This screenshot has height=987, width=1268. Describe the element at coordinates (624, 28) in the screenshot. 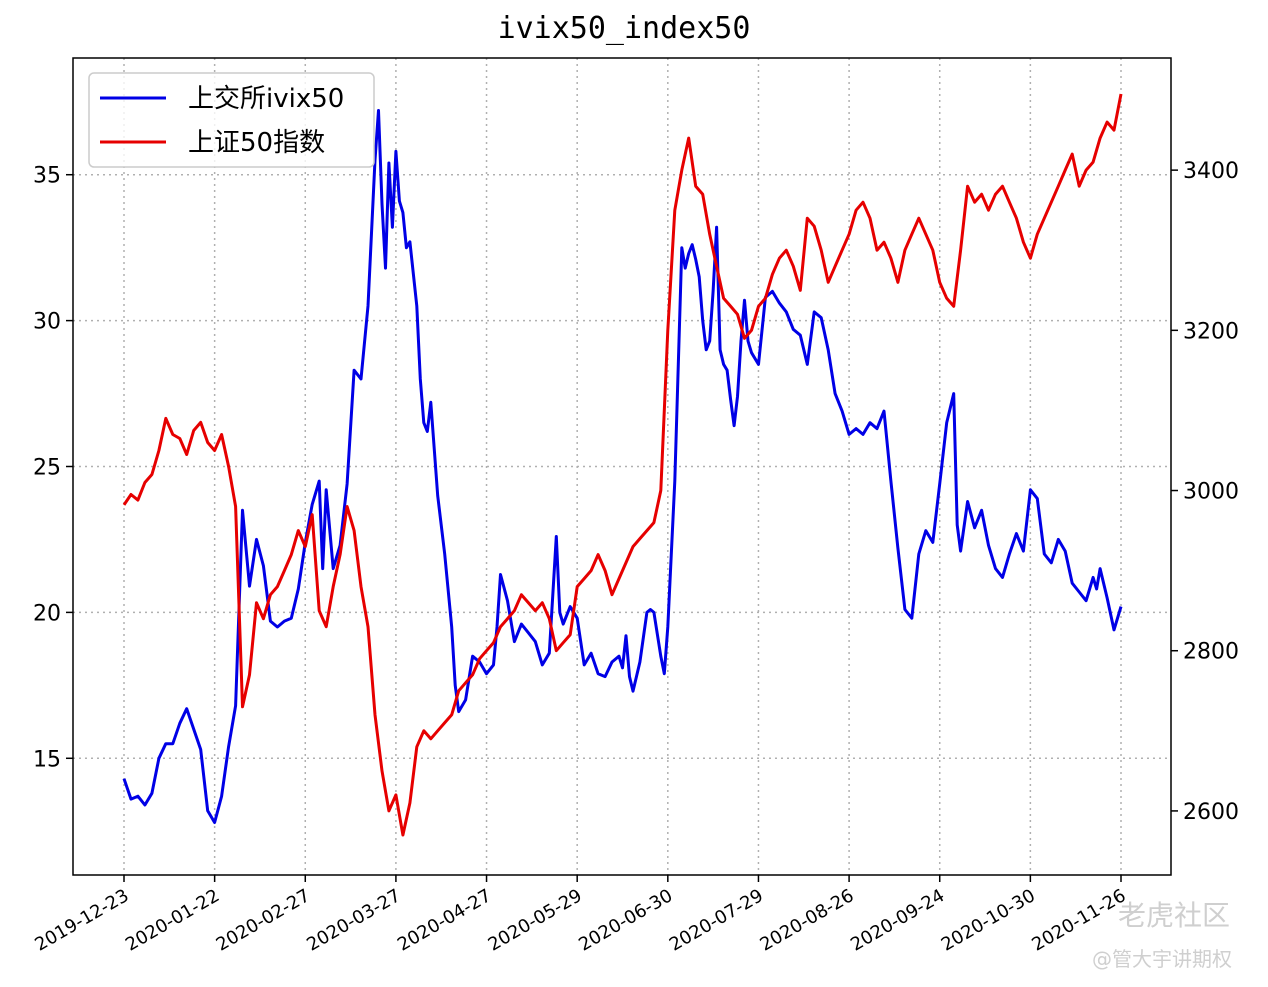

I see `chart-title: ivix50_index50` at that location.